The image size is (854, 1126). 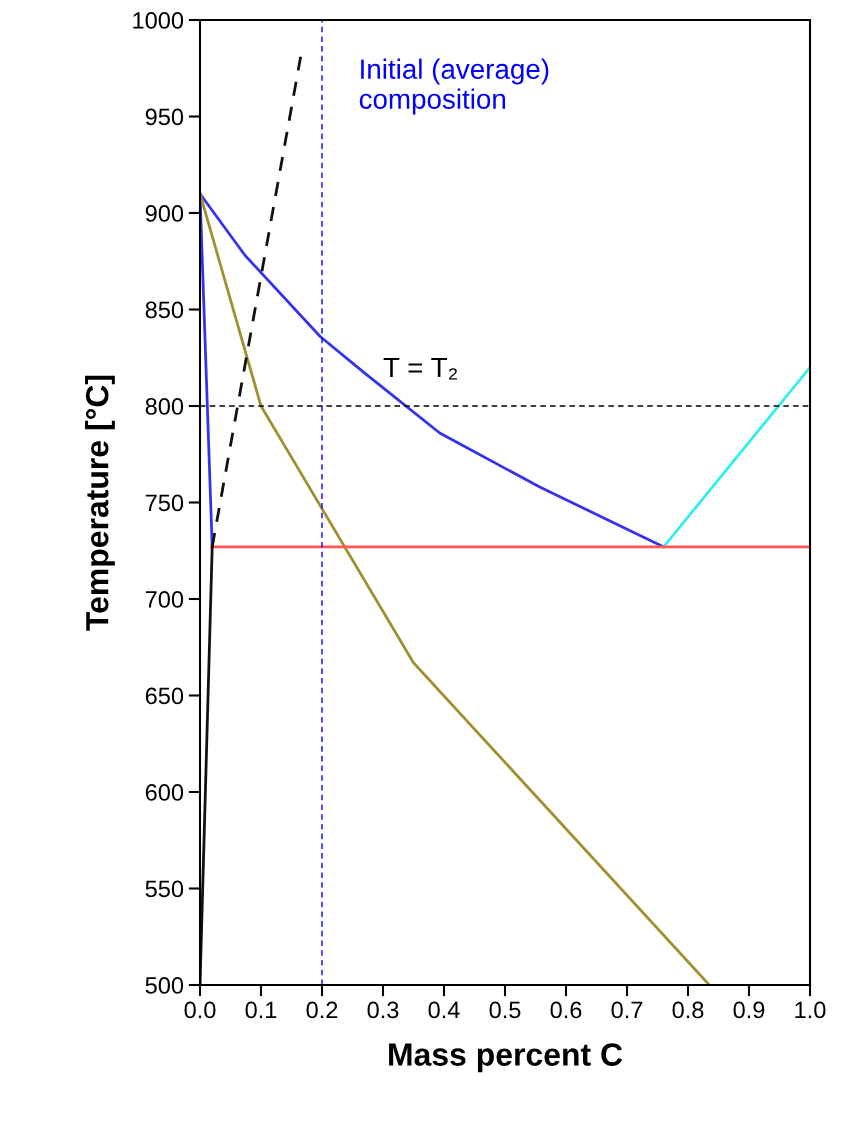 What do you see at coordinates (164, 985) in the screenshot?
I see `y-tick-label: 500` at bounding box center [164, 985].